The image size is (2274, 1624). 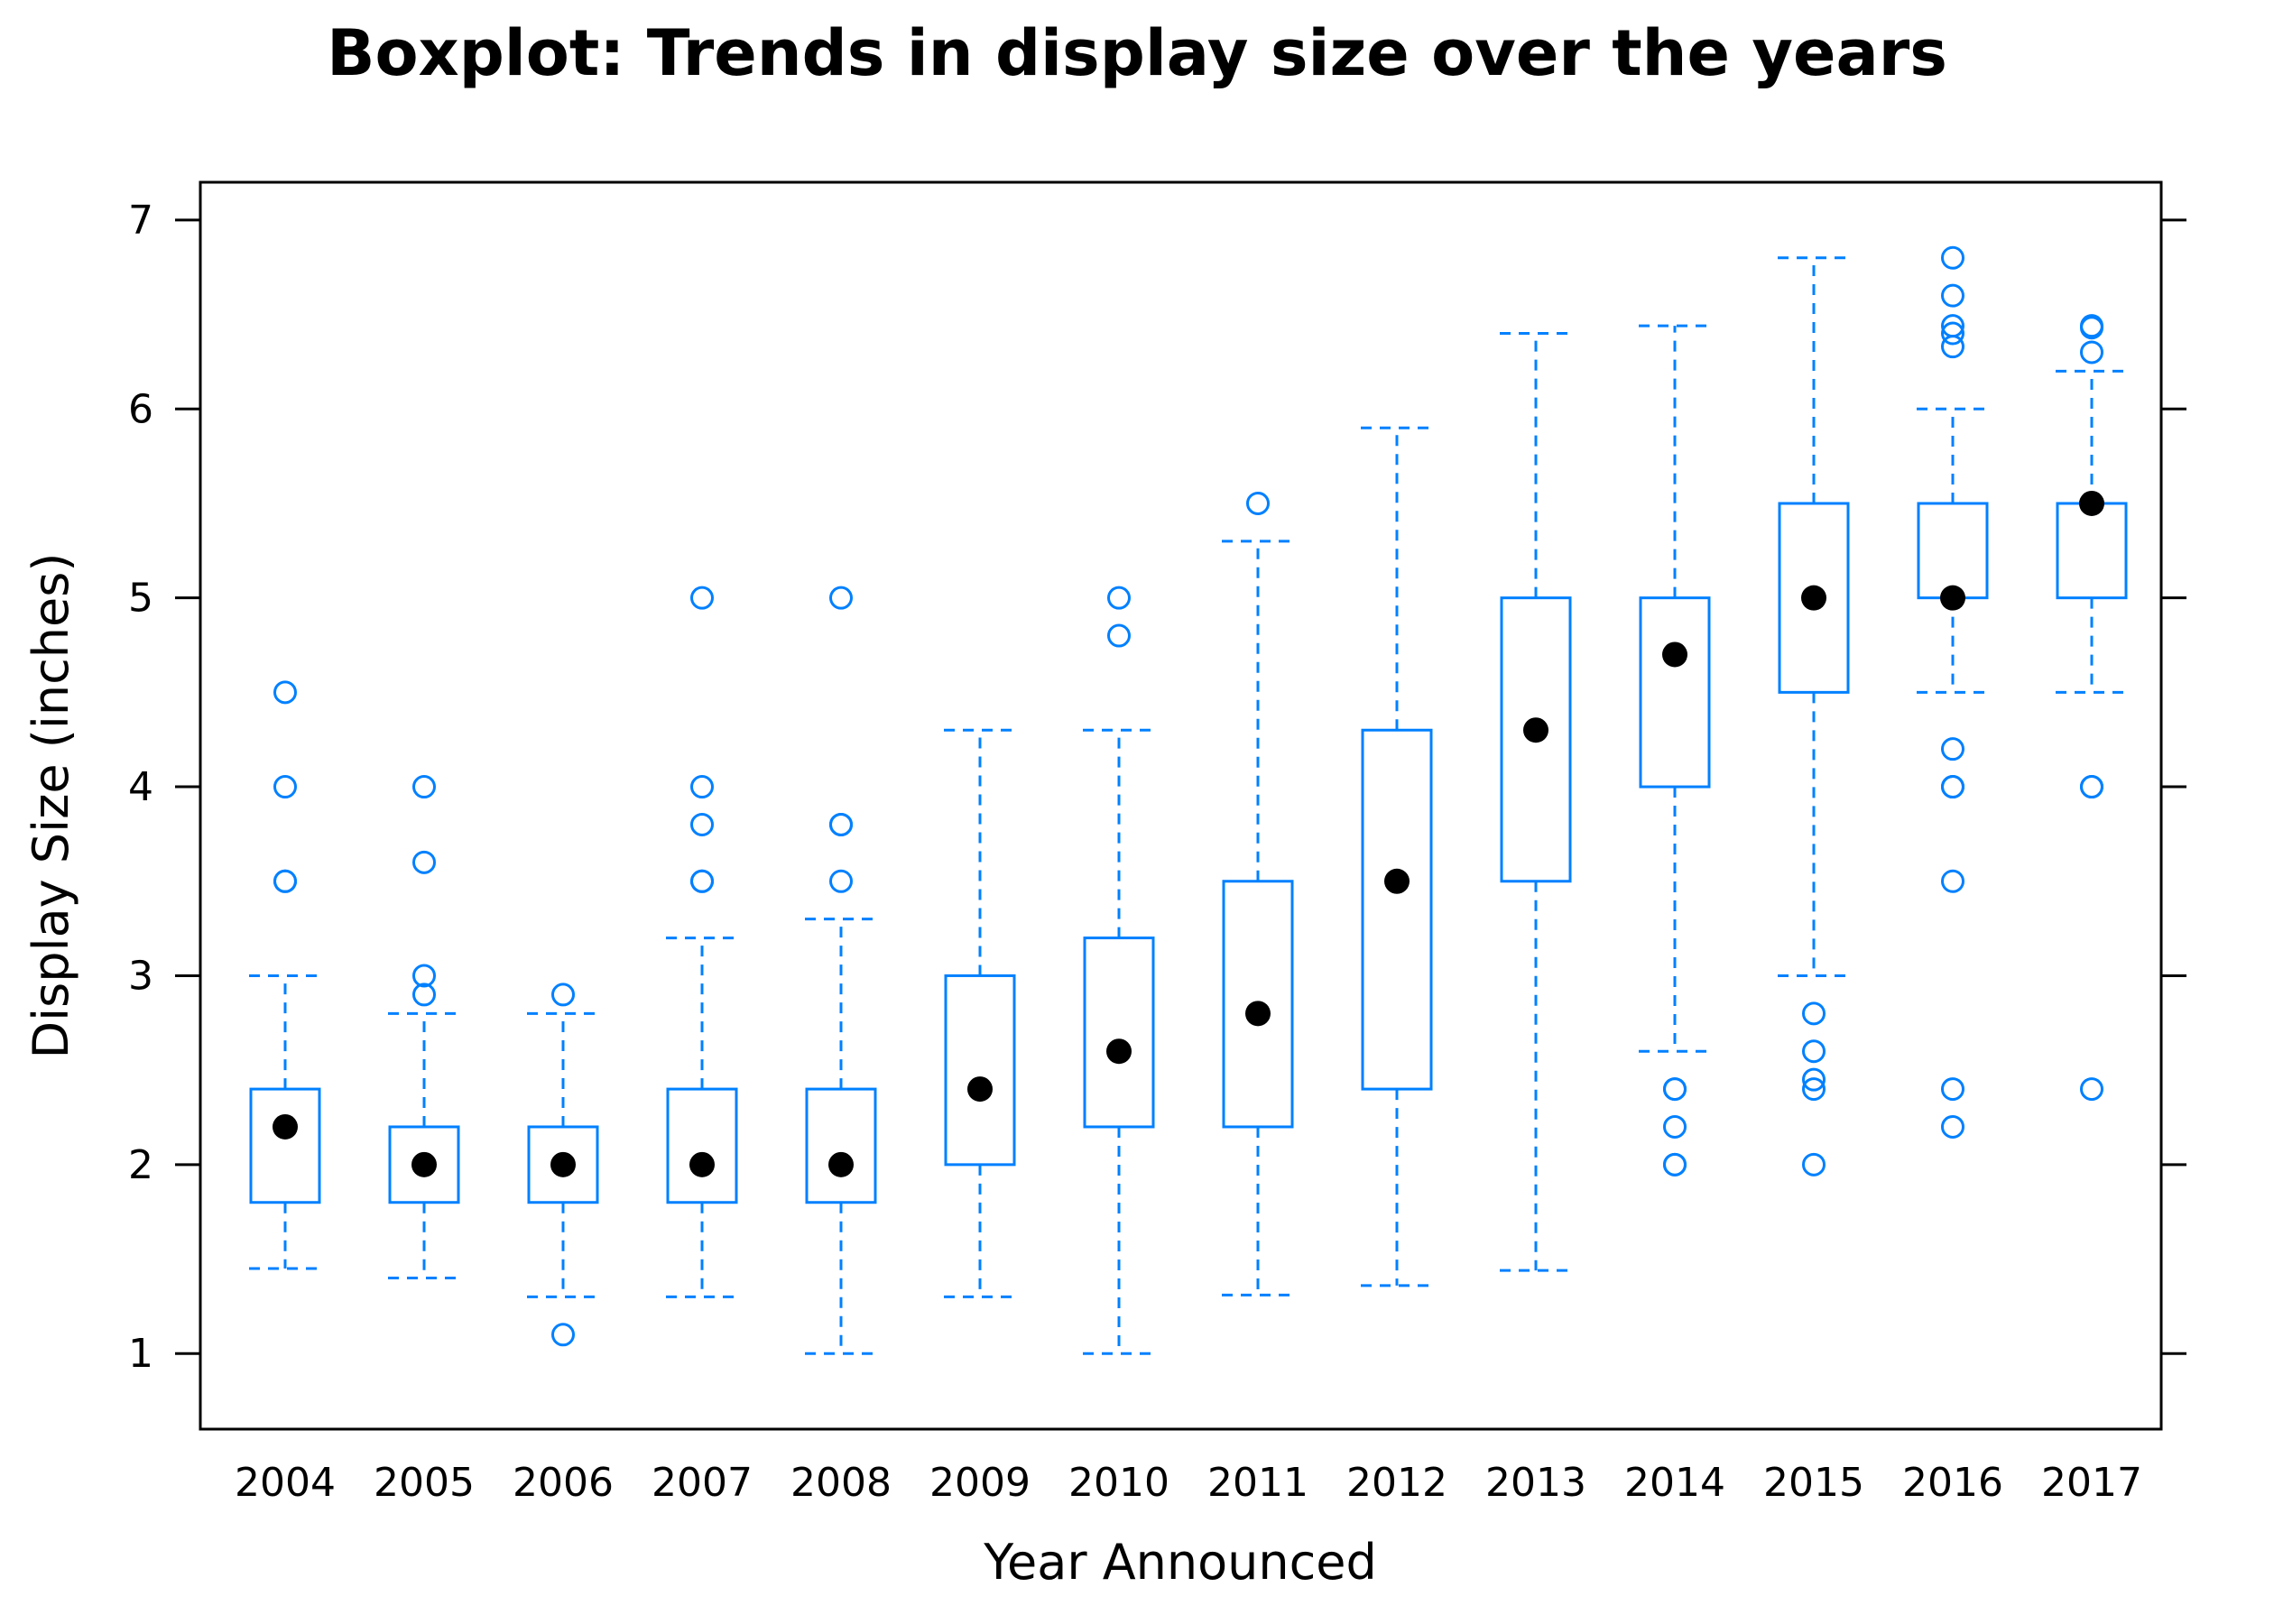 What do you see at coordinates (140, 1165) in the screenshot?
I see `y-tick-label: 2` at bounding box center [140, 1165].